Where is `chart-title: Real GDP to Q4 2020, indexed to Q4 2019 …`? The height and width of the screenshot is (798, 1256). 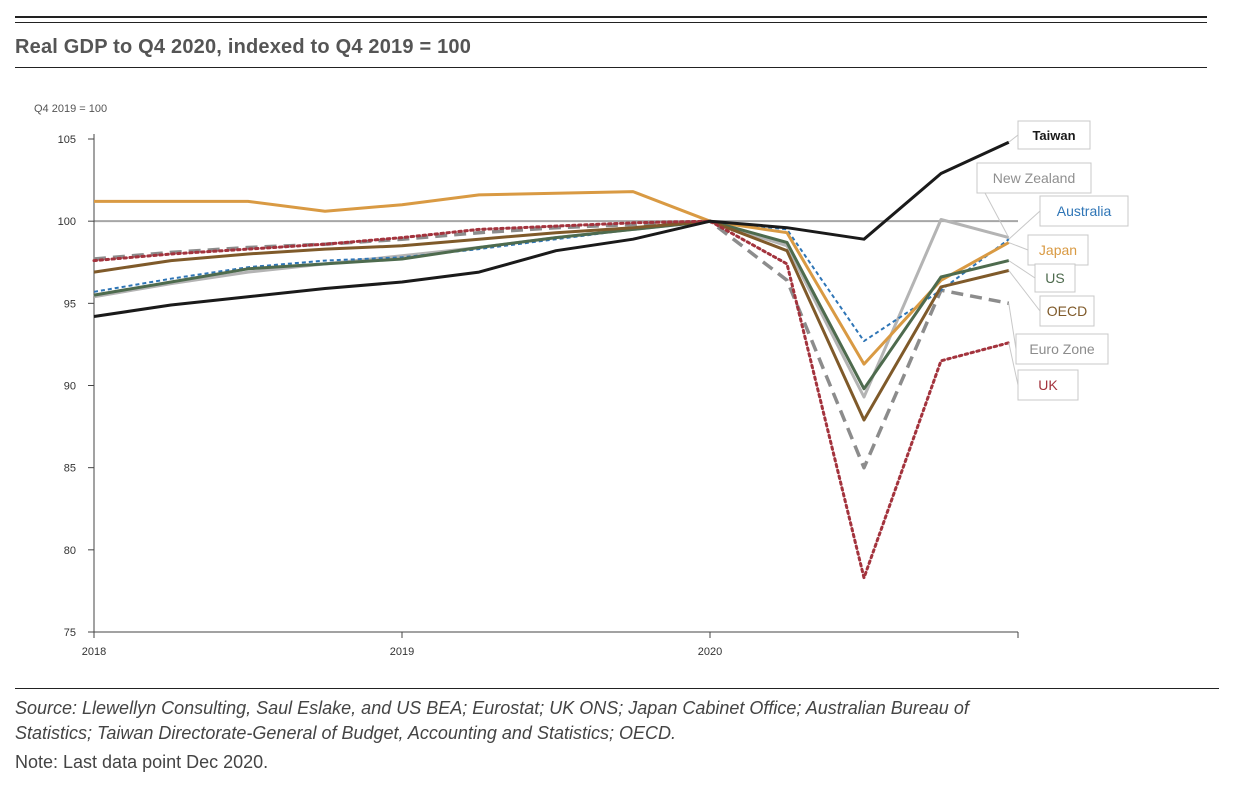 chart-title: Real GDP to Q4 2020, indexed to Q4 2019 … is located at coordinates (243, 47).